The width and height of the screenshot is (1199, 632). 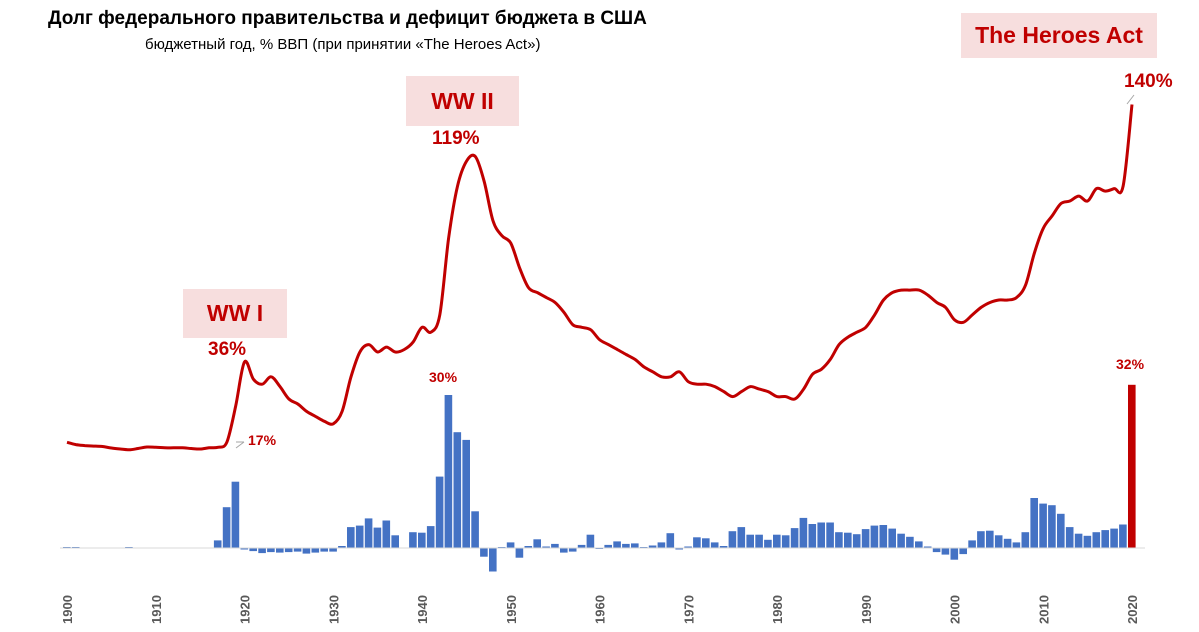 What do you see at coordinates (652, 546) in the screenshot?
I see `deficit-bar-1966` at bounding box center [652, 546].